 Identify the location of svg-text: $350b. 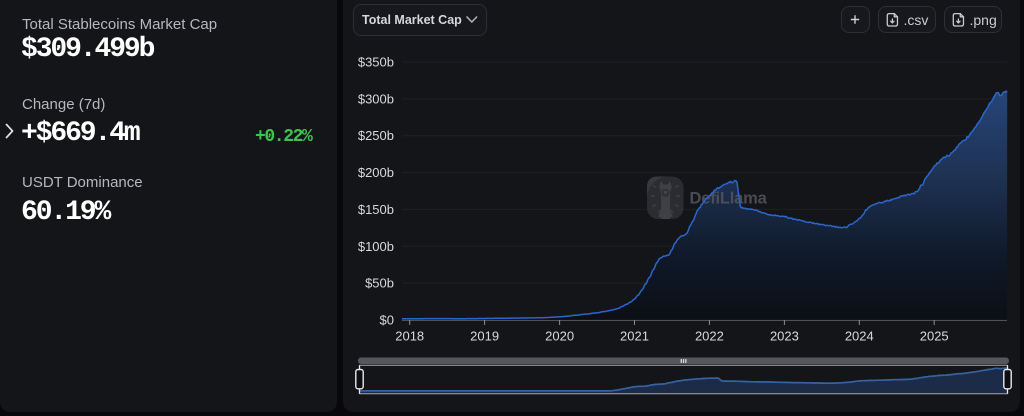
(376, 62).